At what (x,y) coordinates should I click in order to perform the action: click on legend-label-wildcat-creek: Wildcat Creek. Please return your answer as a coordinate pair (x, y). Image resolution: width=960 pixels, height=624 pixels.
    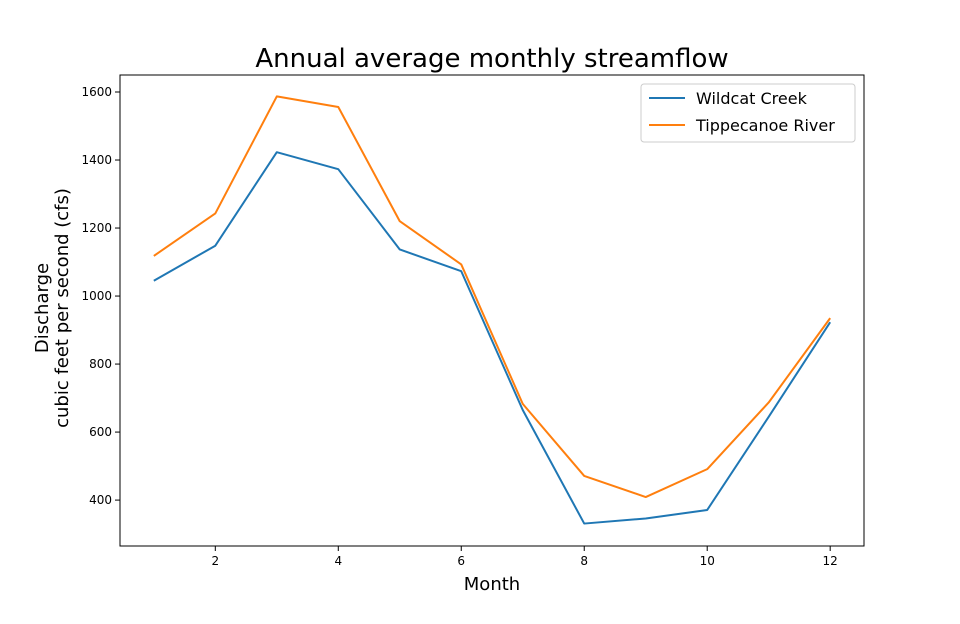
    Looking at the image, I should click on (752, 98).